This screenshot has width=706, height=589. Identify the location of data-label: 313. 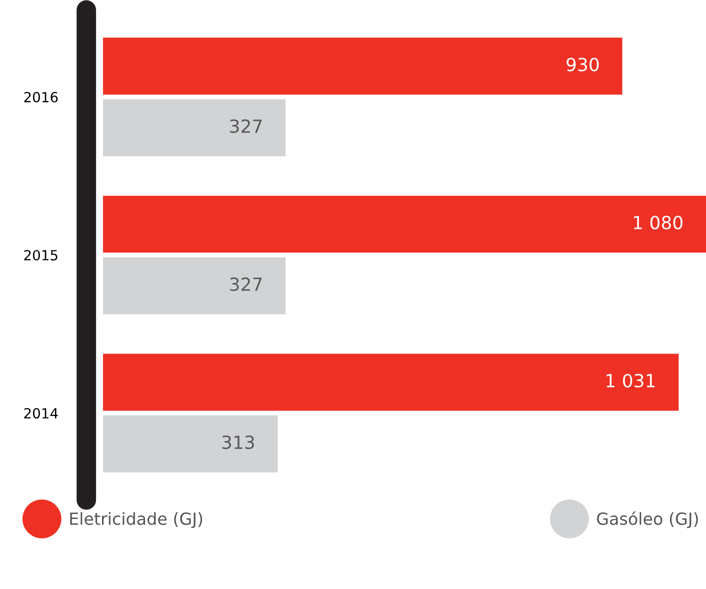
(238, 442).